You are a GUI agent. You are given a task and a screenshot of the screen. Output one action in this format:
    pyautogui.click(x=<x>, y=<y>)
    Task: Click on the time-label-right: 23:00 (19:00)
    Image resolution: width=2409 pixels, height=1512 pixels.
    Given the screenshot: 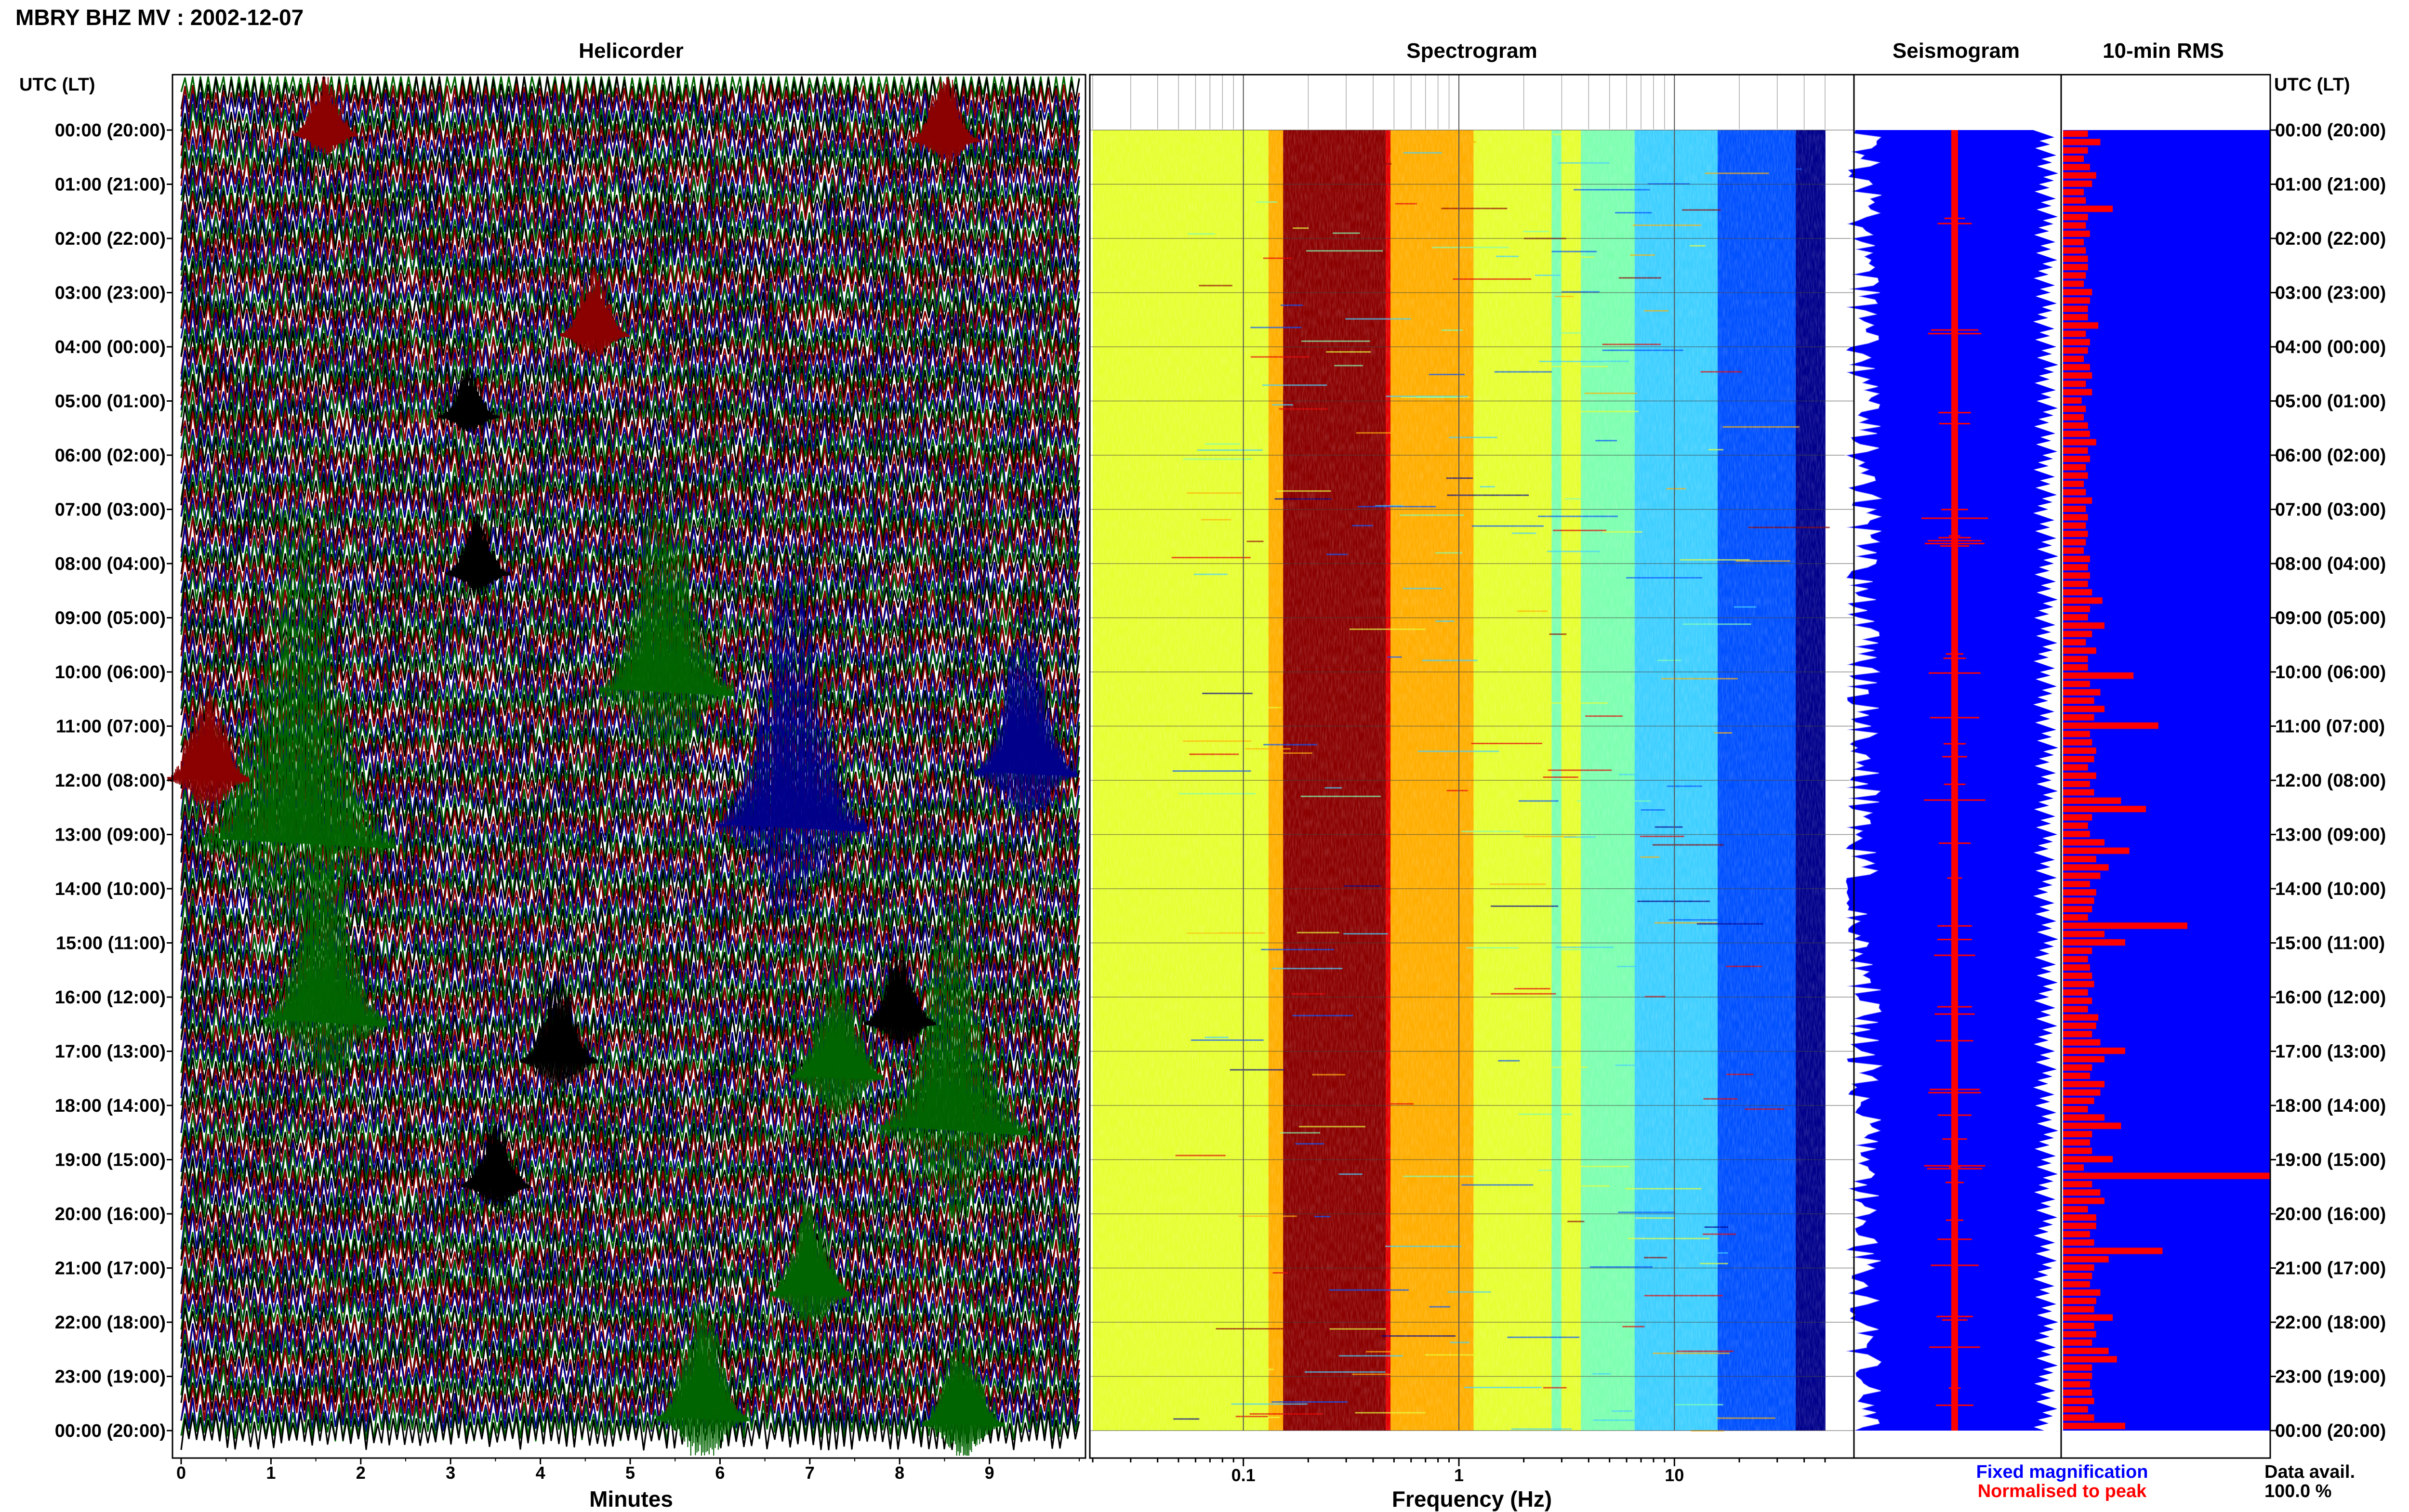 What is the action you would take?
    pyautogui.click(x=2330, y=1377)
    